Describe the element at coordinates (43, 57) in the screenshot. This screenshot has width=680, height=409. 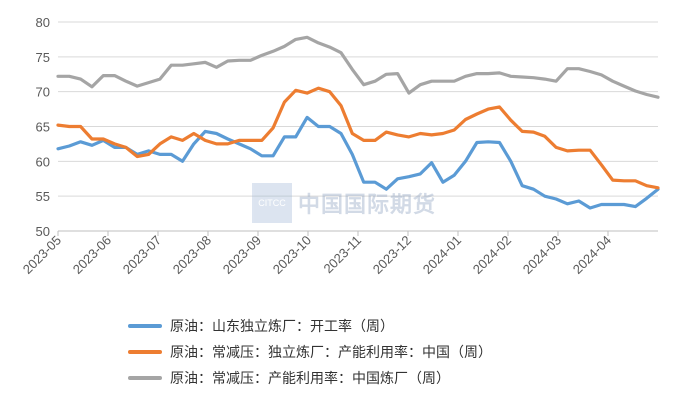
I see `y-tick-label: 75` at that location.